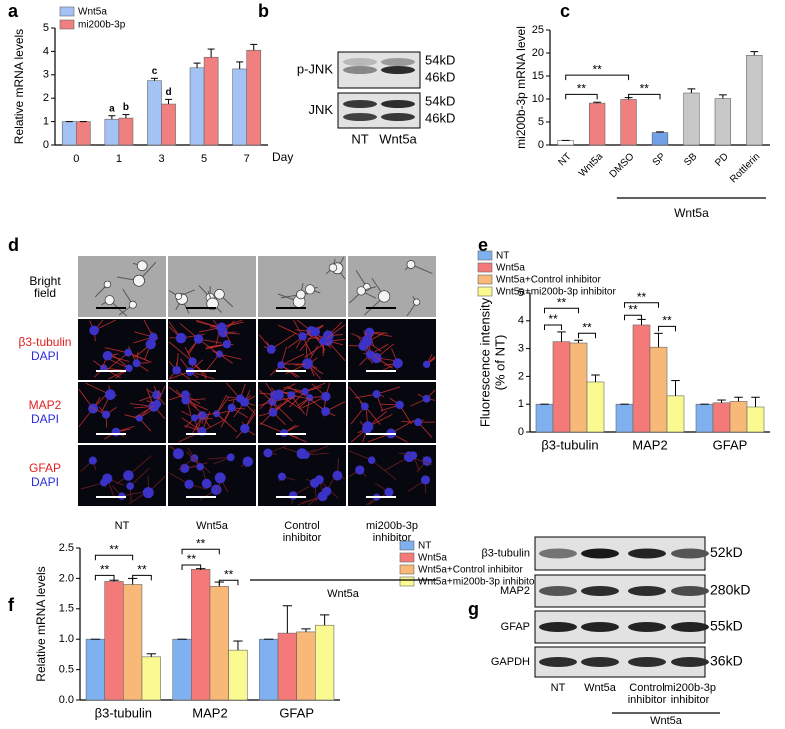 The image size is (785, 729). What do you see at coordinates (168, 92) in the screenshot?
I see `annotation: d` at bounding box center [168, 92].